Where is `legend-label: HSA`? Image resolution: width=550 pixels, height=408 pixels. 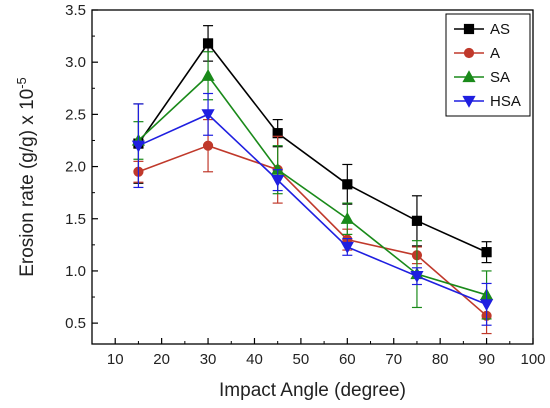 legend-label: HSA is located at coordinates (505, 101).